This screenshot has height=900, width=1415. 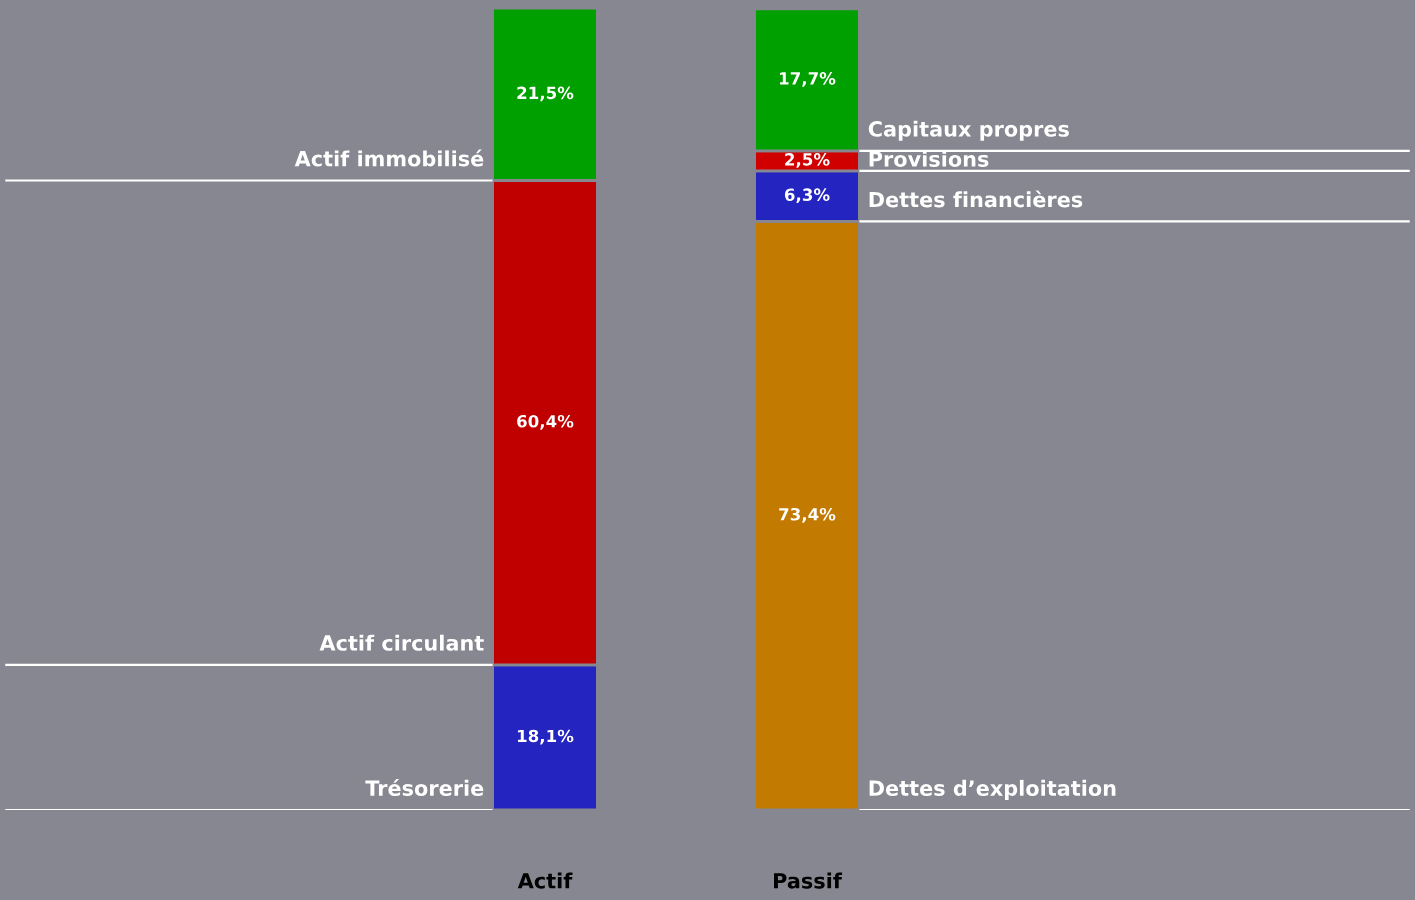 What do you see at coordinates (807, 79) in the screenshot?
I see `data-label: 17,7%` at bounding box center [807, 79].